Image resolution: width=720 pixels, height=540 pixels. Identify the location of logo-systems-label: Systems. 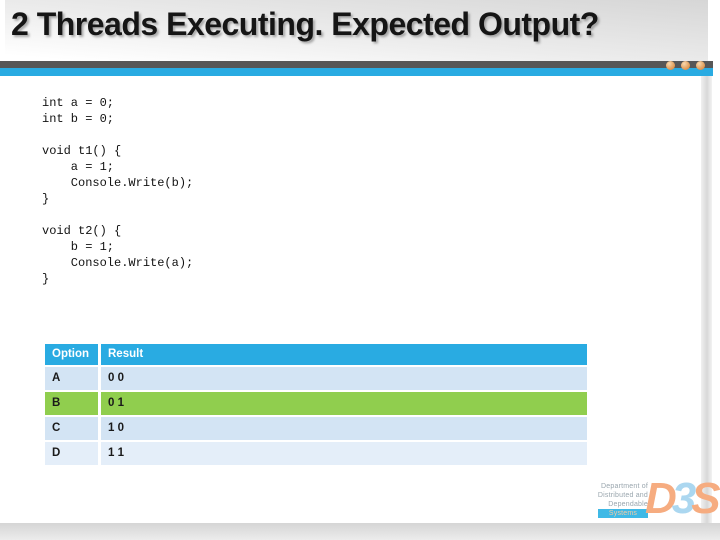
(623, 513).